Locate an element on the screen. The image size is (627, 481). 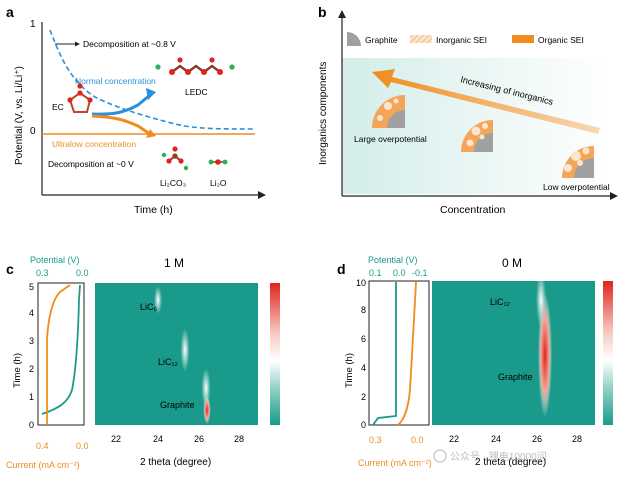
panel-d-potential-label: Potential (V) is located at coordinates (393, 260).